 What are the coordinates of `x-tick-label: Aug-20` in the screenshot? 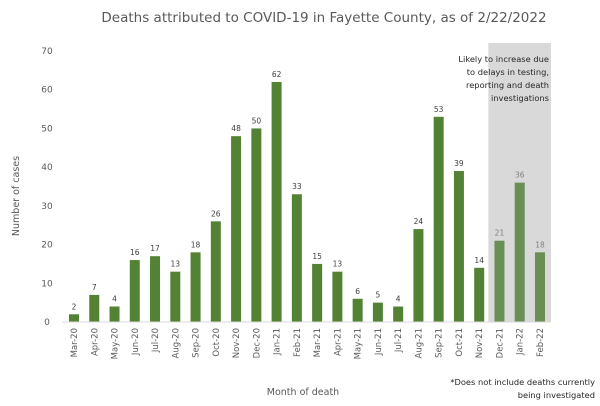 It's located at (176, 343).